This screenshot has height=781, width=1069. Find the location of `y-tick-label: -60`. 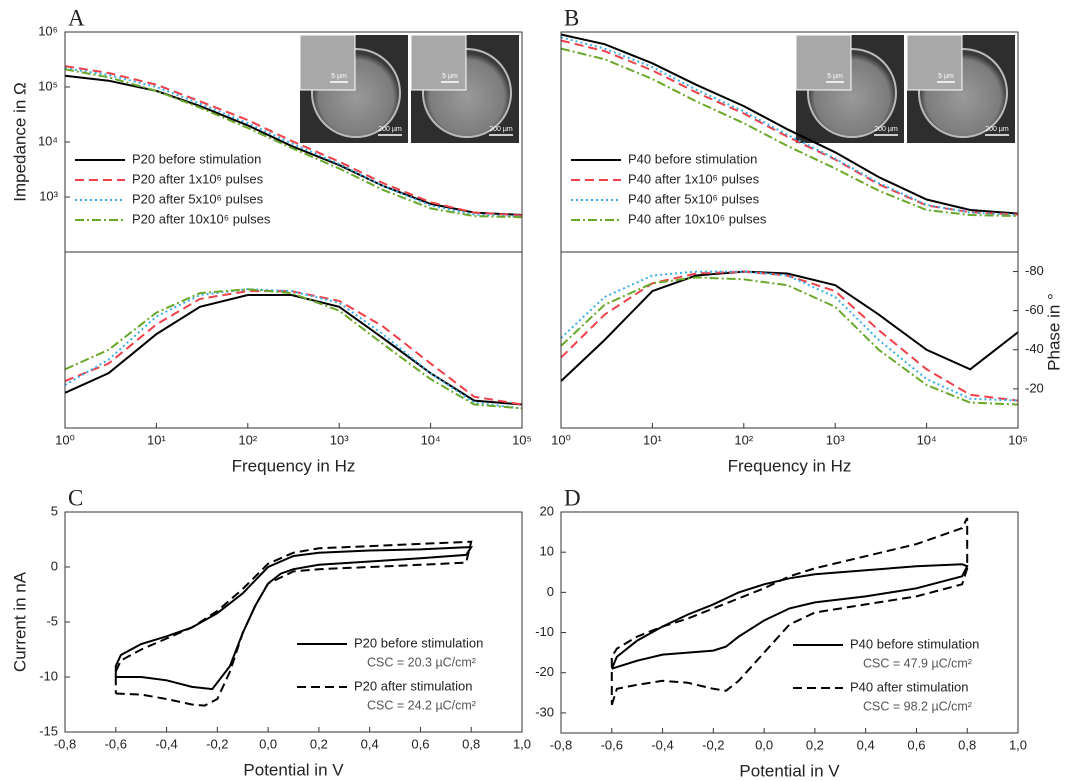

y-tick-label: -60 is located at coordinates (1034, 309).